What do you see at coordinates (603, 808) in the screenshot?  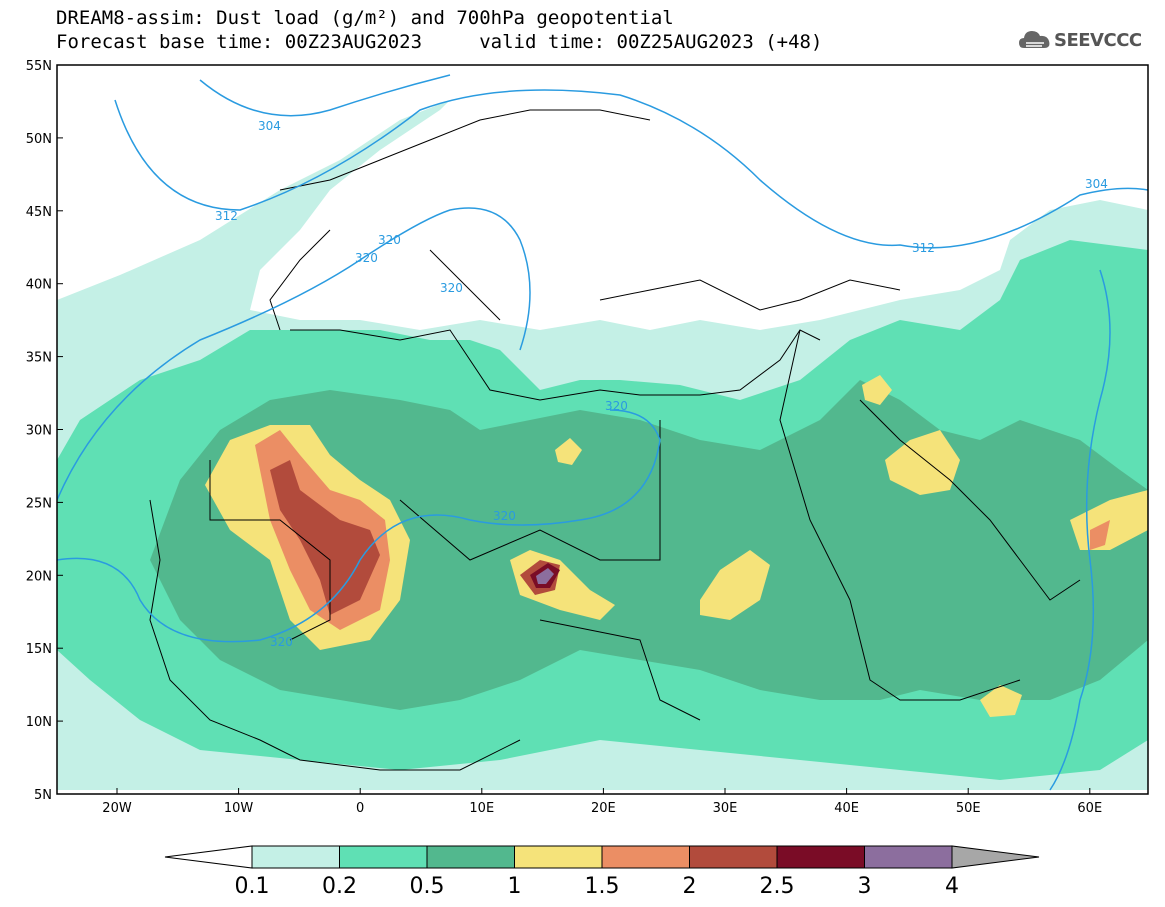 I see `lon-label: 20E` at bounding box center [603, 808].